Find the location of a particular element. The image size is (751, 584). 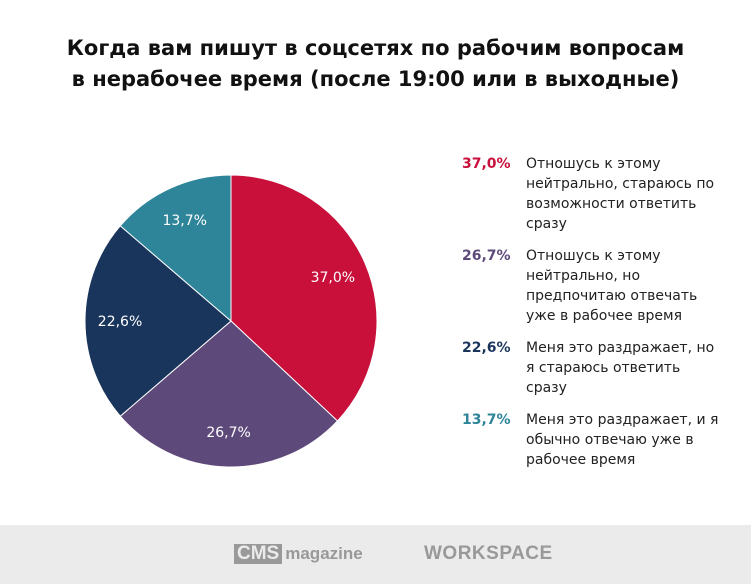

legend-pct: 22,6% is located at coordinates (486, 348).